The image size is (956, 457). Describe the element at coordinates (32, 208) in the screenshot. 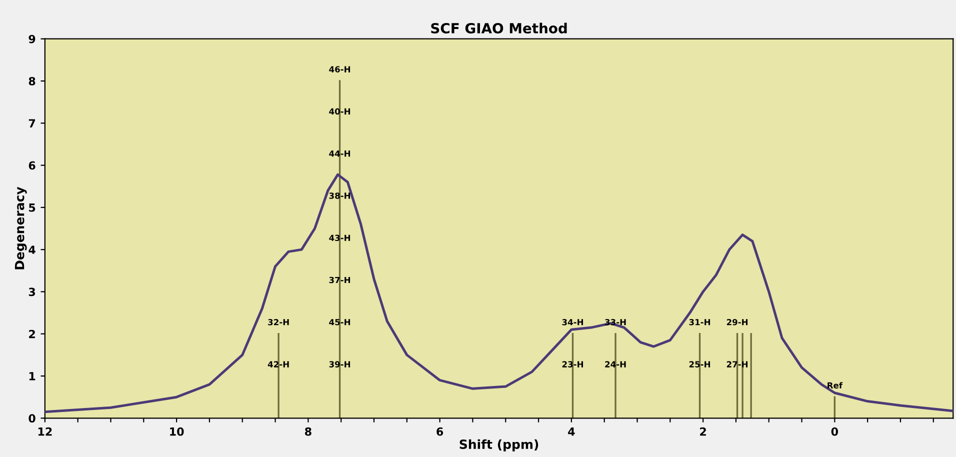

I see `y-tick-label: 5` at that location.